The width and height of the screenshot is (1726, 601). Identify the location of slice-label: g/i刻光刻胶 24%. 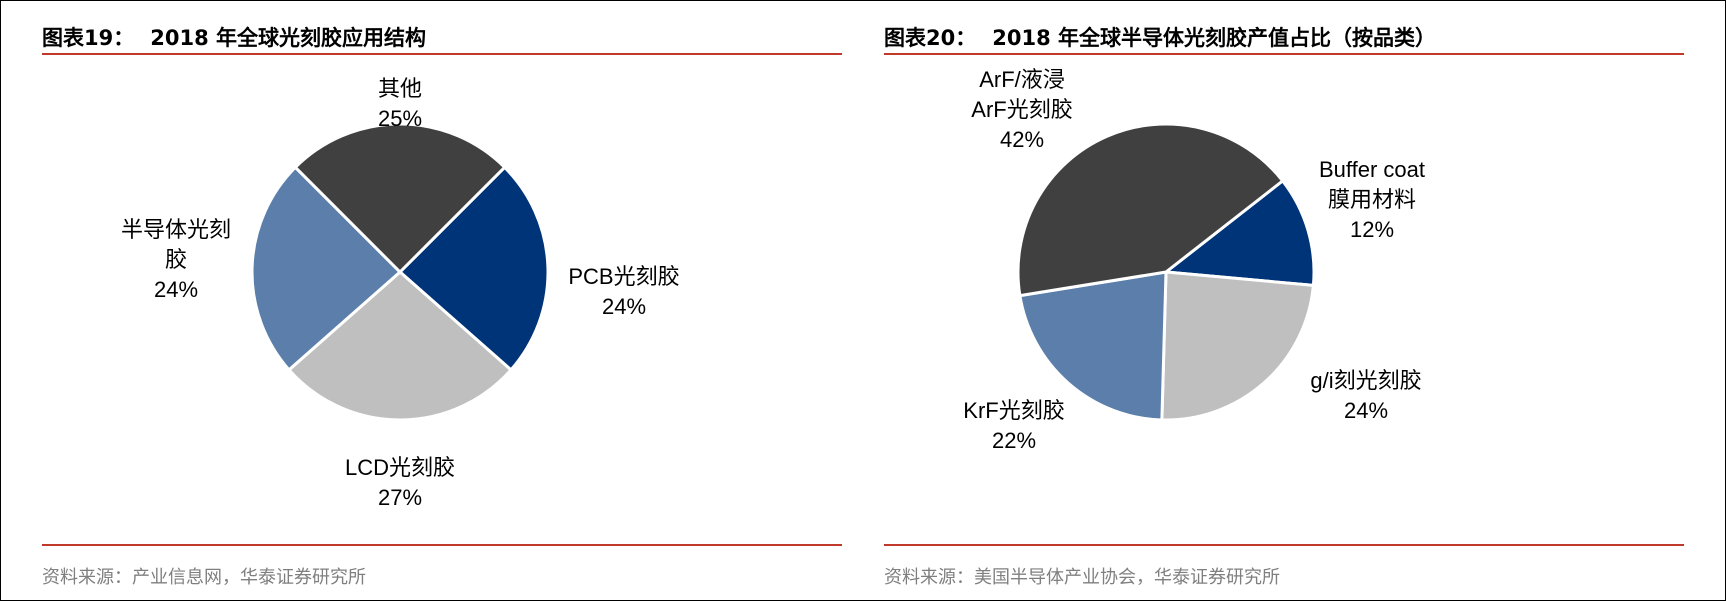
(1365, 395).